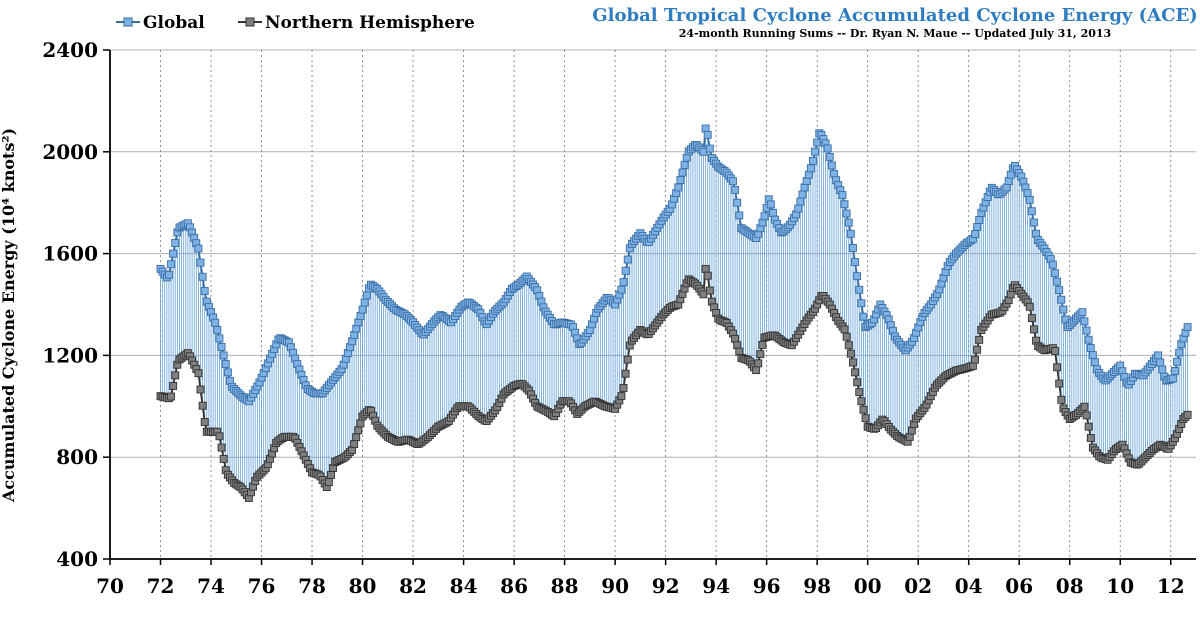  Describe the element at coordinates (969, 586) in the screenshot. I see `x-tick-label: 04` at that location.